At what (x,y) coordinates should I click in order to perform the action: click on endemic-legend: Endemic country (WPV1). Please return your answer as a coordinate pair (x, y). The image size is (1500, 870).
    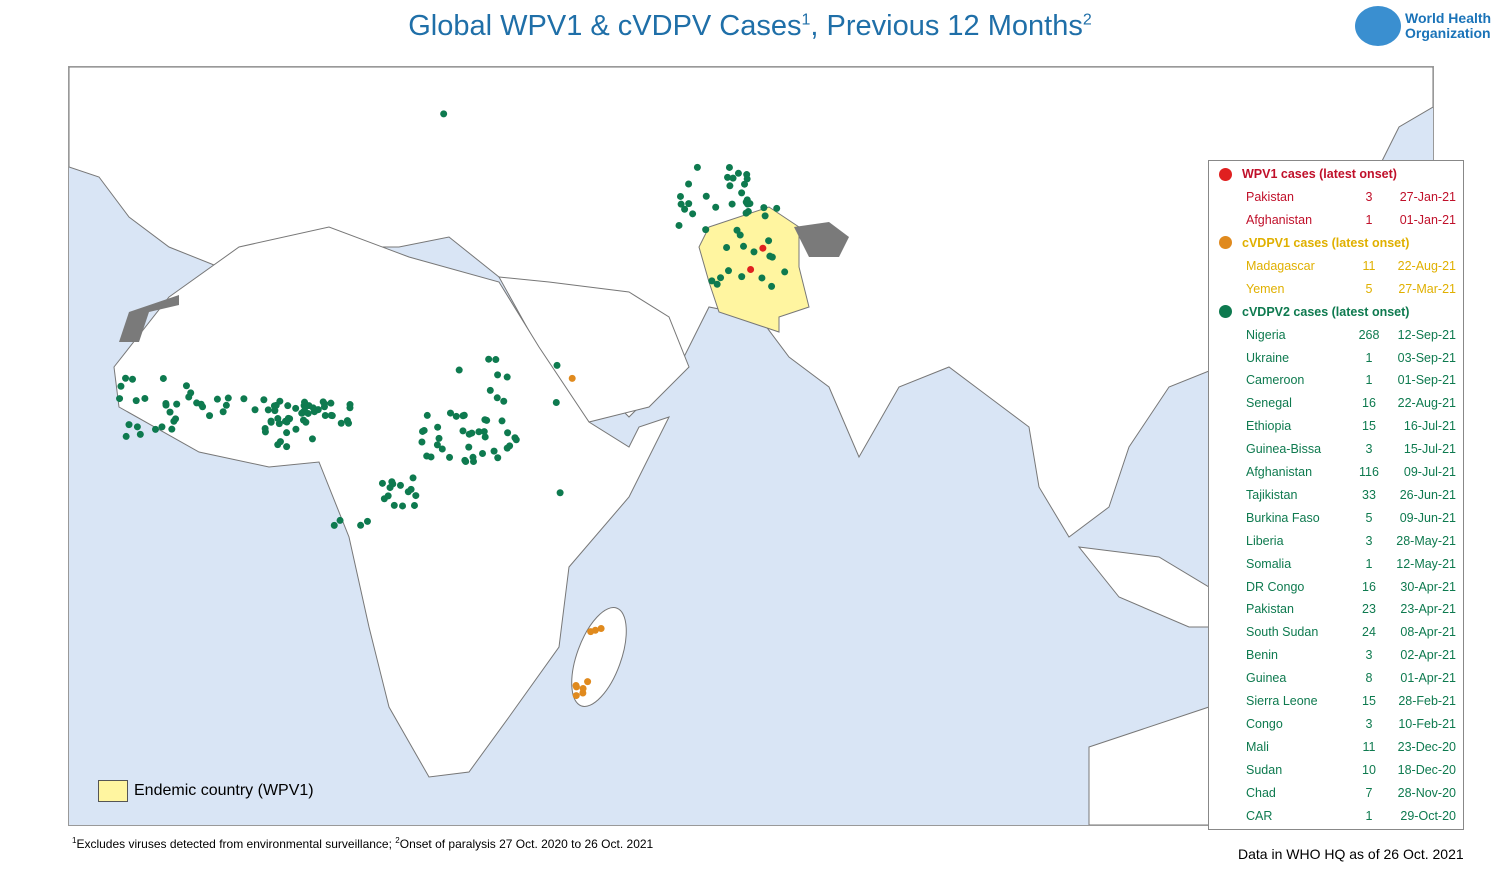
    Looking at the image, I should click on (206, 791).